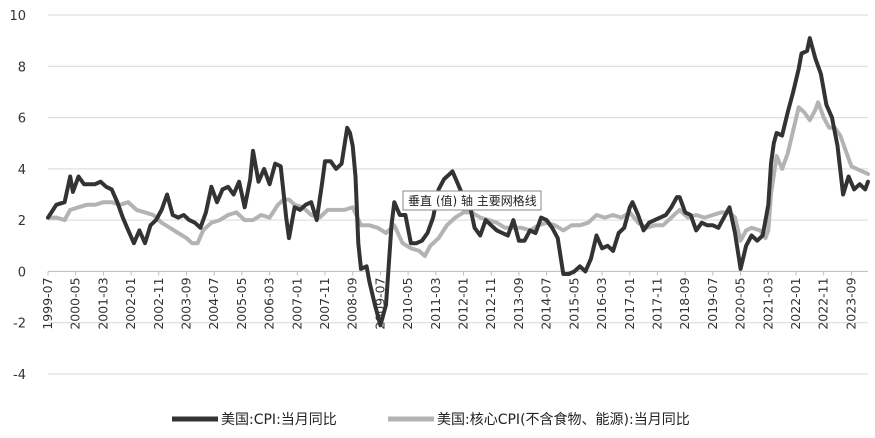  Describe the element at coordinates (241, 303) in the screenshot. I see `x-tick-label: 2005-05` at that location.